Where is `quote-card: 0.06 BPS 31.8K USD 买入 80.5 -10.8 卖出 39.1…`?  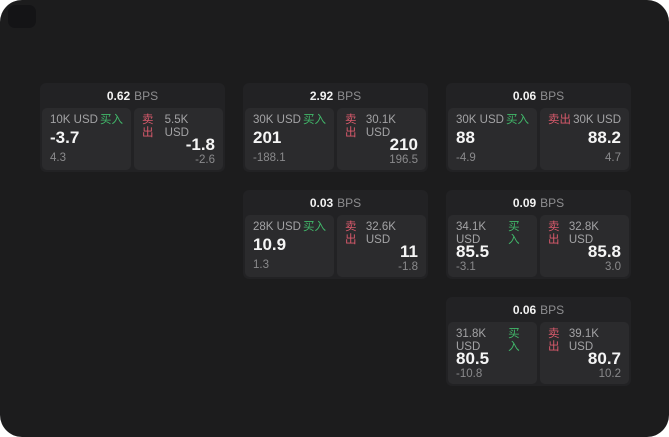 quote-card: 0.06 BPS 31.8K USD 买入 80.5 -10.8 卖出 39.1… is located at coordinates (538, 341).